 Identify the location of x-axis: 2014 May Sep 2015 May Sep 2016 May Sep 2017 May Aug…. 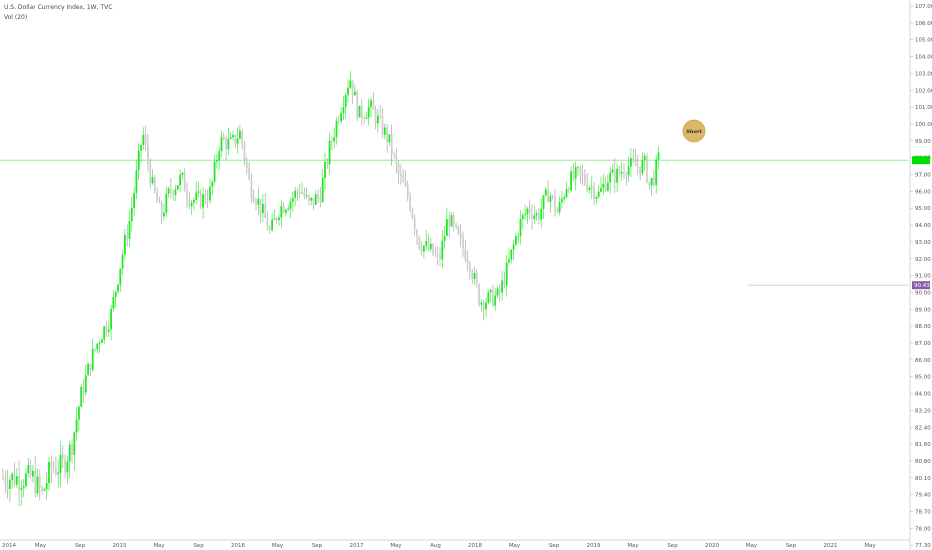
(455, 544).